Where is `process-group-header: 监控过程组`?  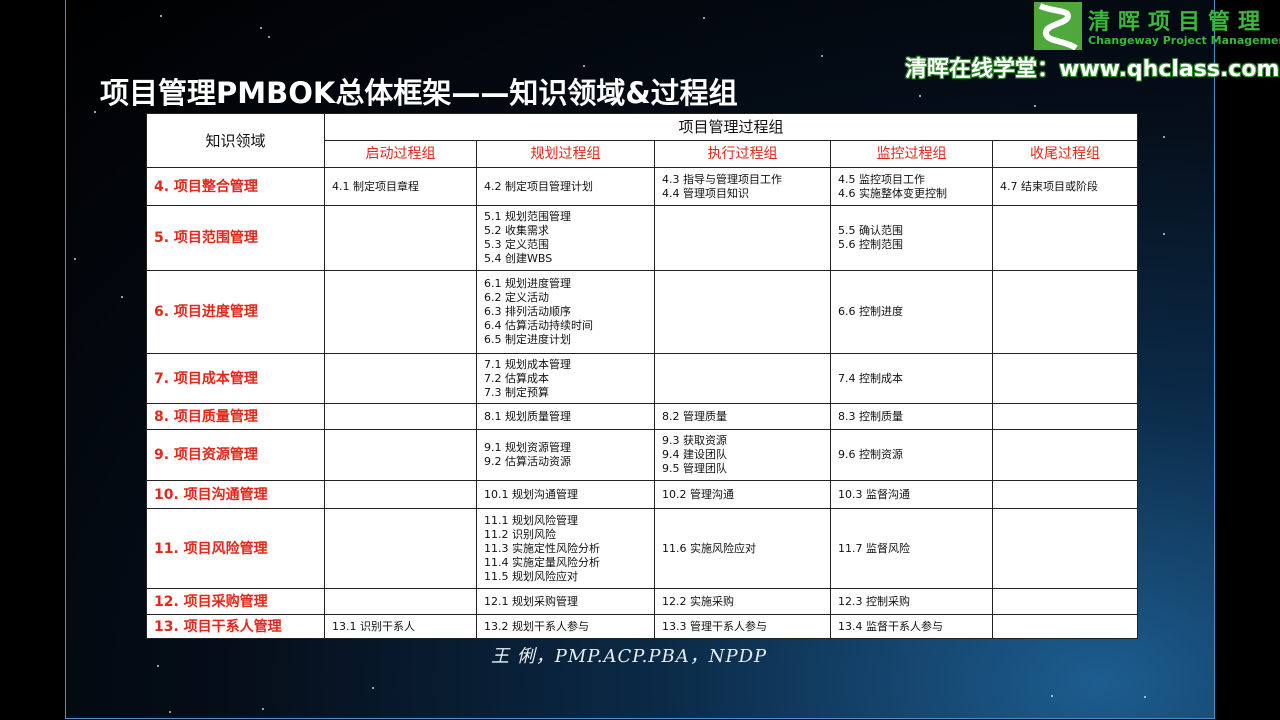
process-group-header: 监控过程组 is located at coordinates (911, 154).